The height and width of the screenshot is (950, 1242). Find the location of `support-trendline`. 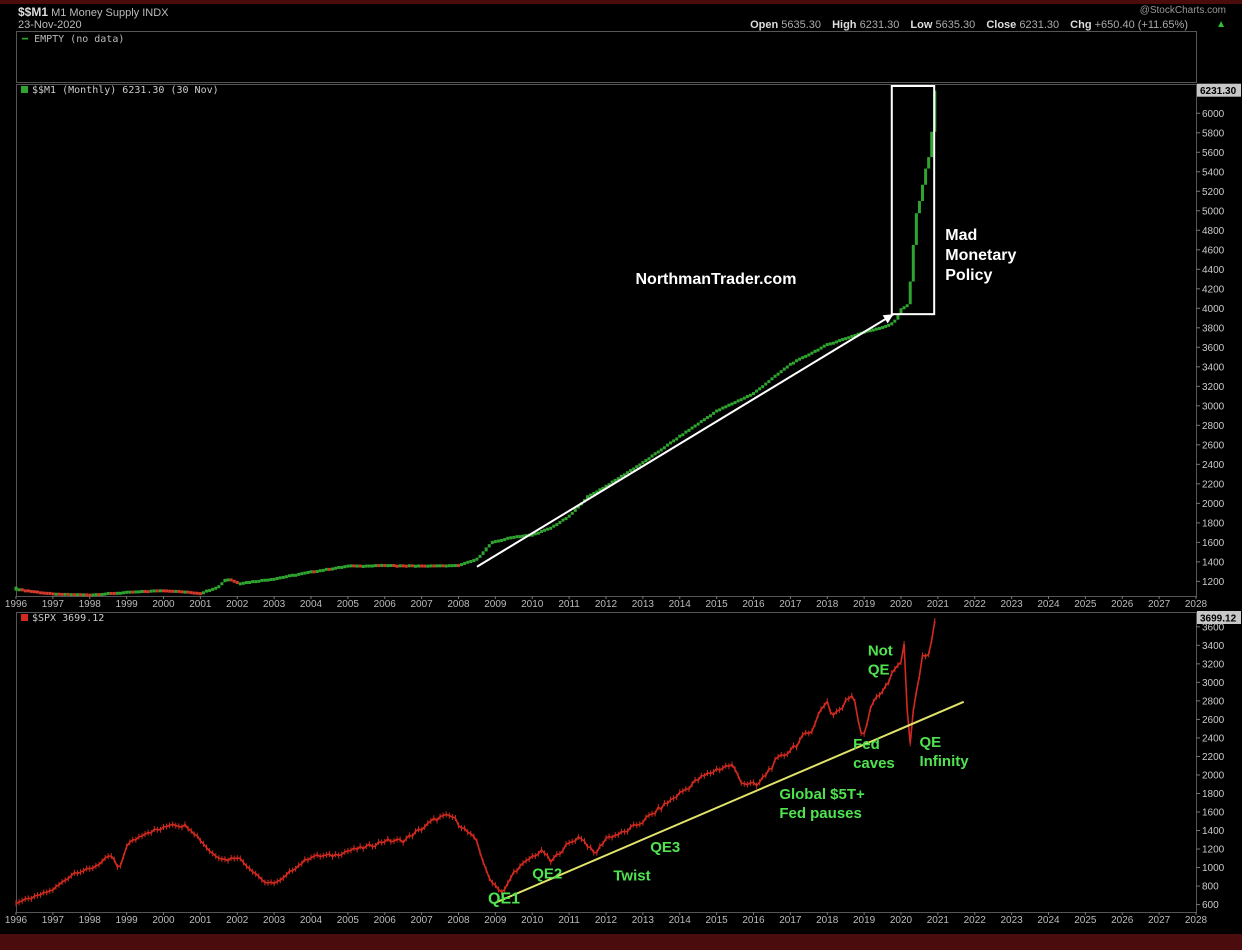

support-trendline is located at coordinates (729, 802).